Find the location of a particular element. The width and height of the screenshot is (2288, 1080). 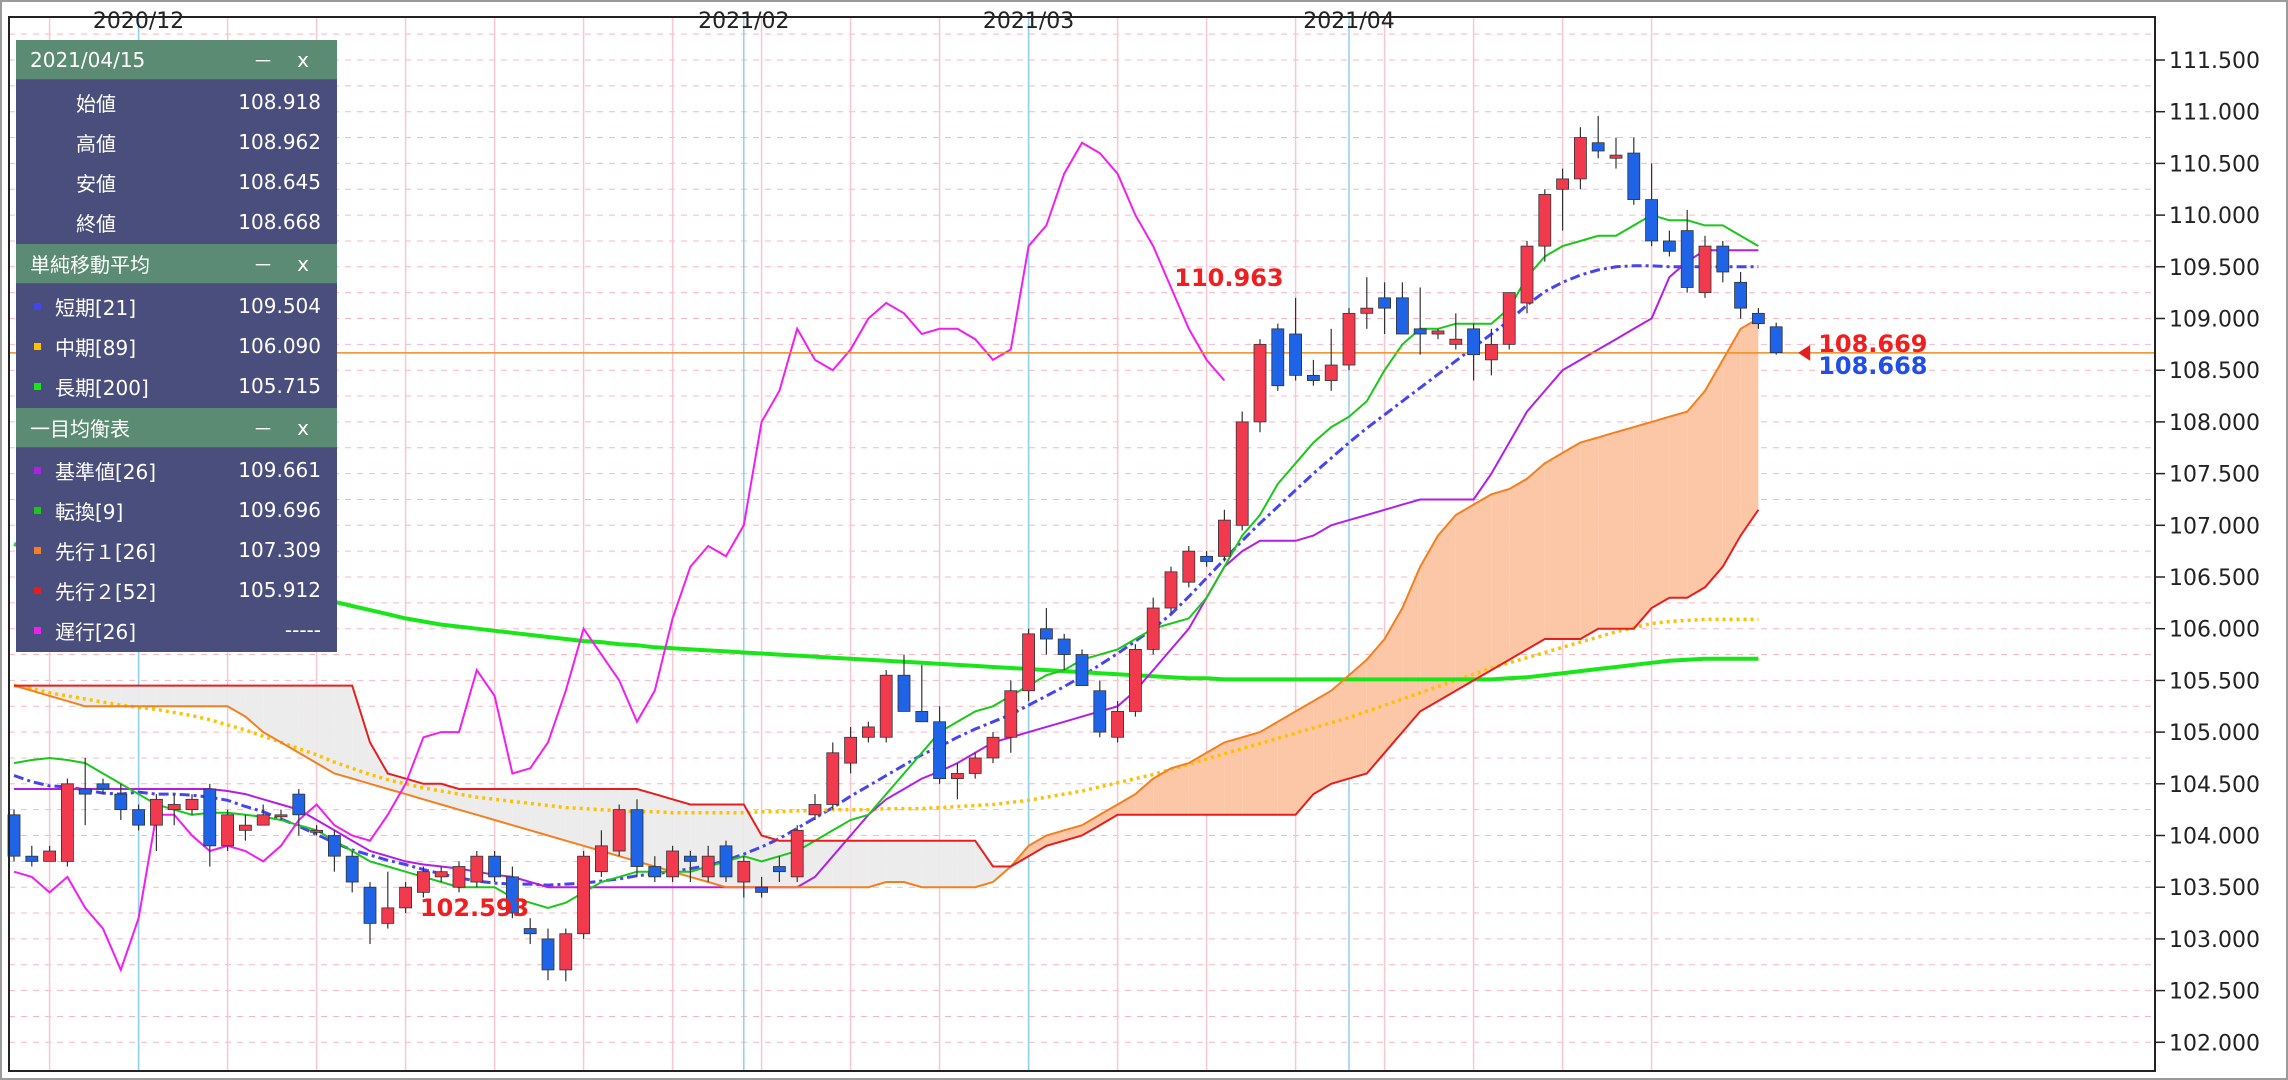

y-axis-label: 102.500 is located at coordinates (2214, 992).